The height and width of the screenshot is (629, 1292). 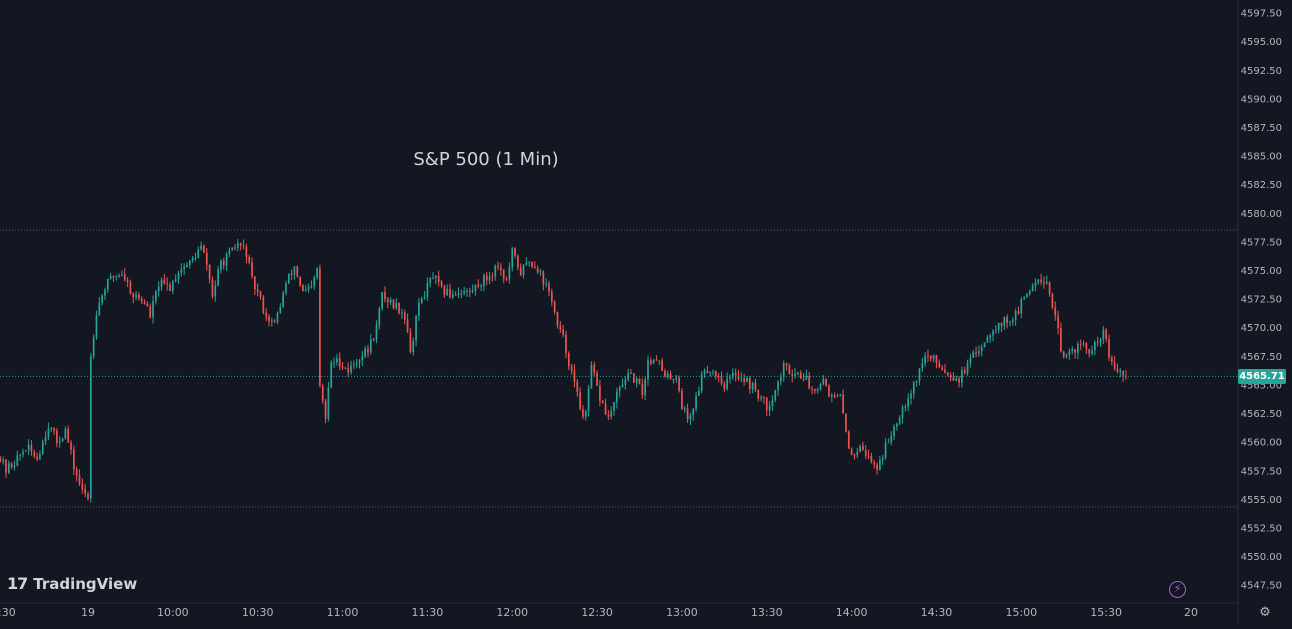 What do you see at coordinates (1265, 612) in the screenshot?
I see `gear-icon: ⚙` at bounding box center [1265, 612].